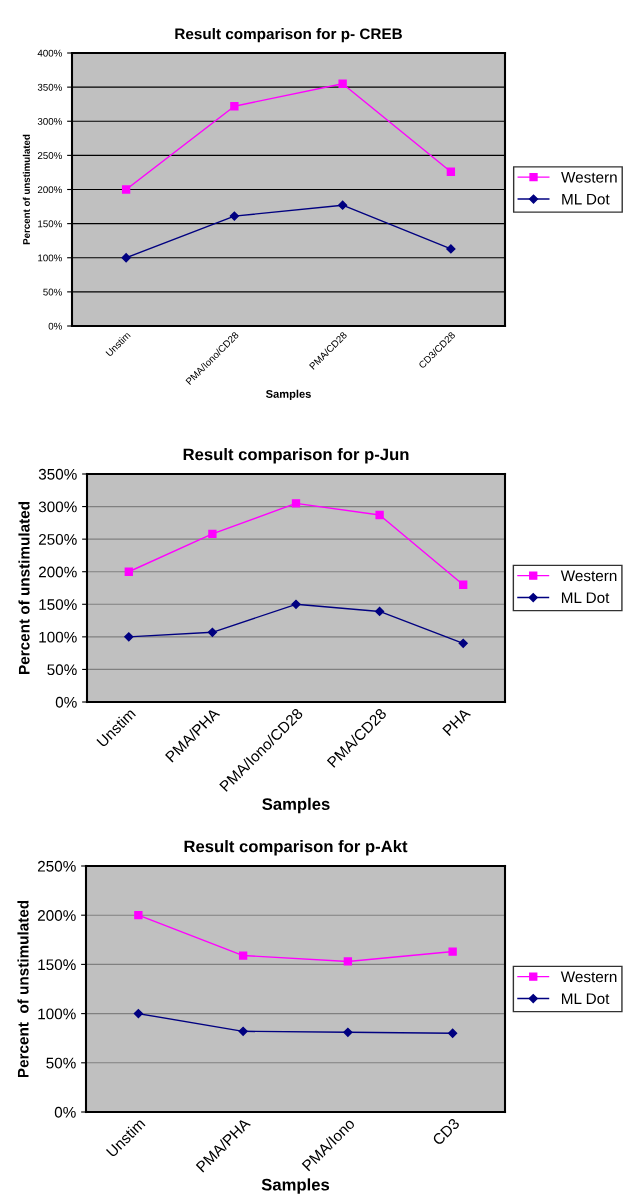 The image size is (624, 1204). Describe the element at coordinates (296, 456) in the screenshot. I see `chart-title: Result comparison for p-Jun` at that location.